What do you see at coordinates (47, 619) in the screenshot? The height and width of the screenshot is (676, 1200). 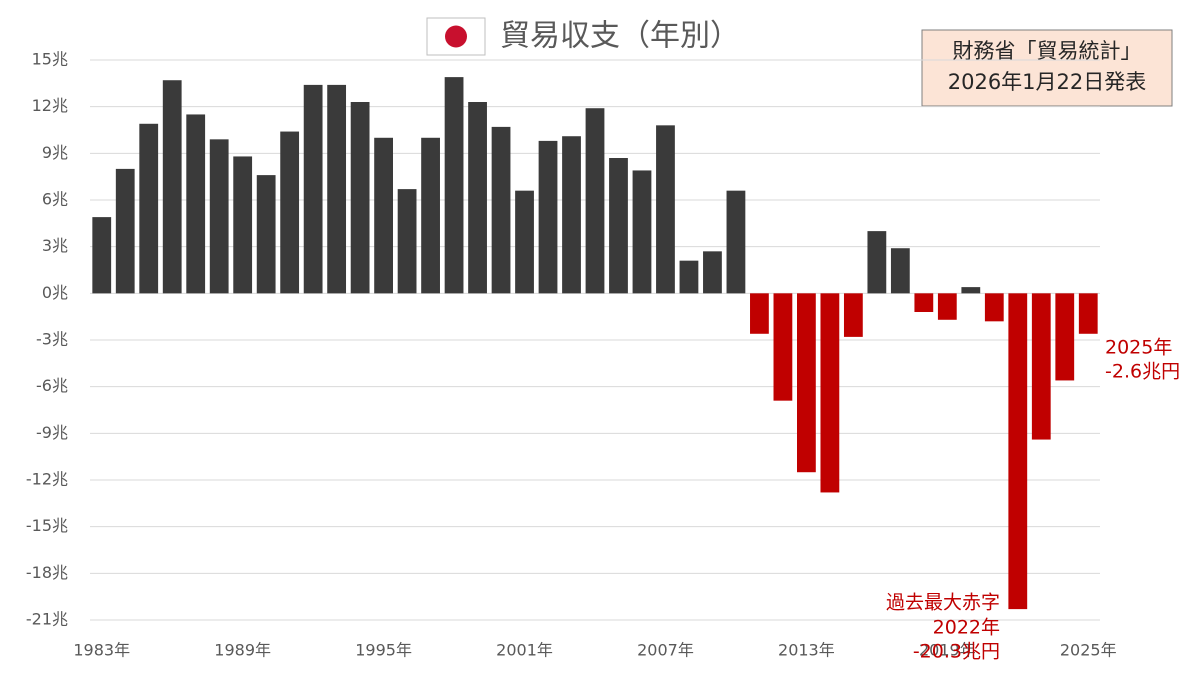 I see `y-tick-label: -21兆` at bounding box center [47, 619].